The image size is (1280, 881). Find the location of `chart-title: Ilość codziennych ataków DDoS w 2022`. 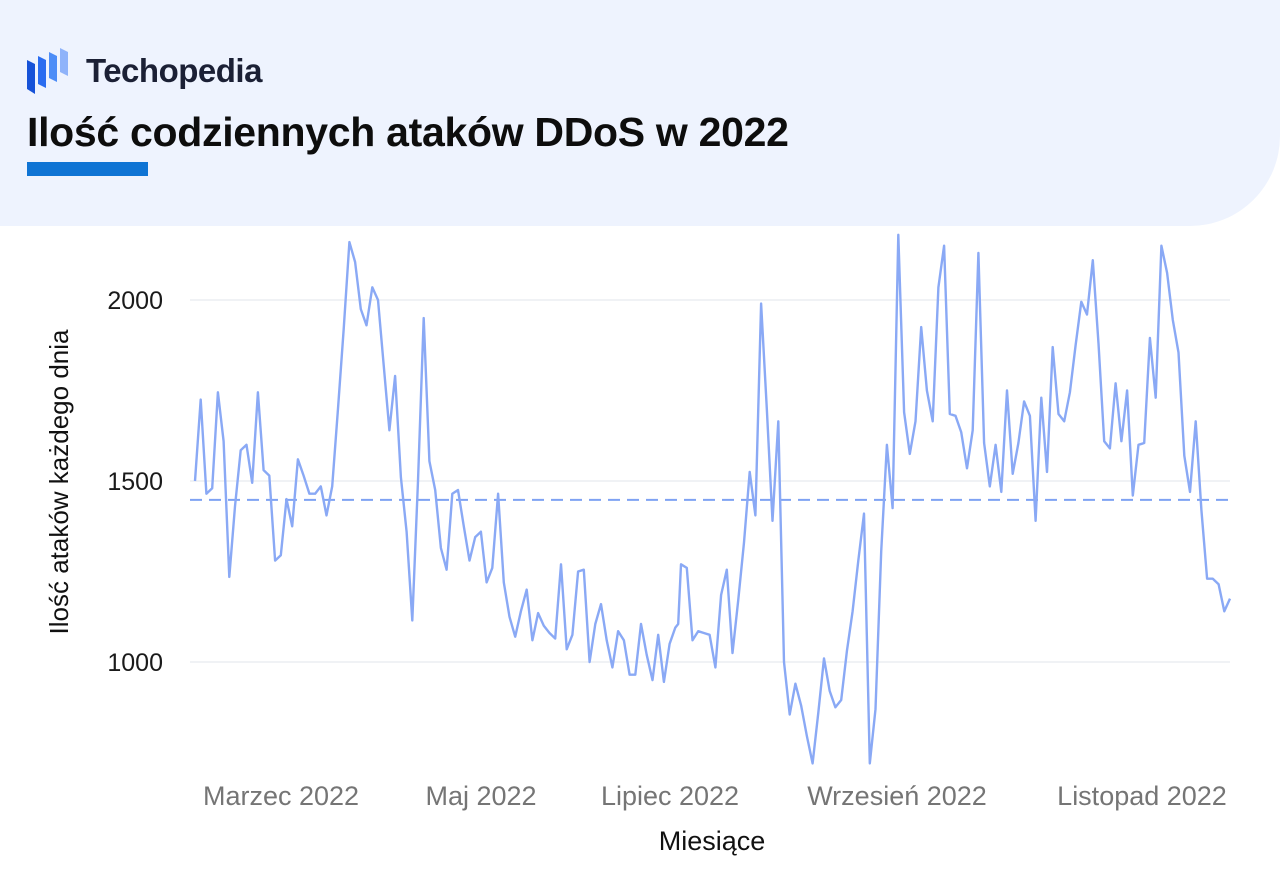

chart-title: Ilość codziennych ataków DDoS w 2022 is located at coordinates (408, 132).